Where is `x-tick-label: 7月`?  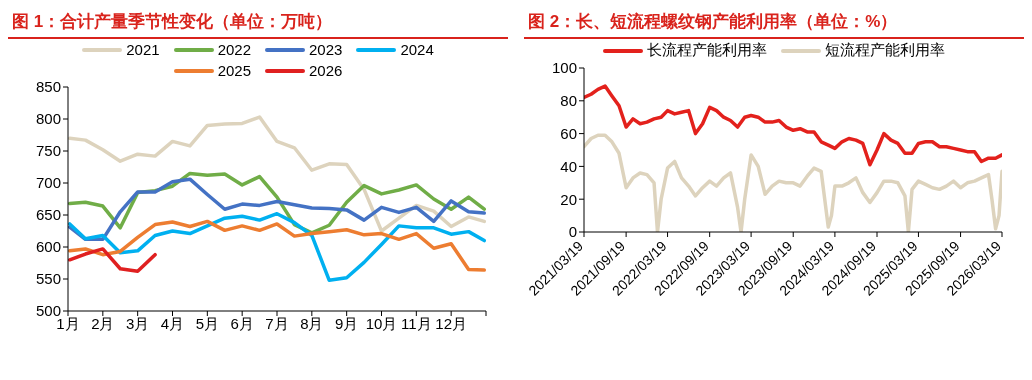
x-tick-label: 7月 is located at coordinates (277, 323).